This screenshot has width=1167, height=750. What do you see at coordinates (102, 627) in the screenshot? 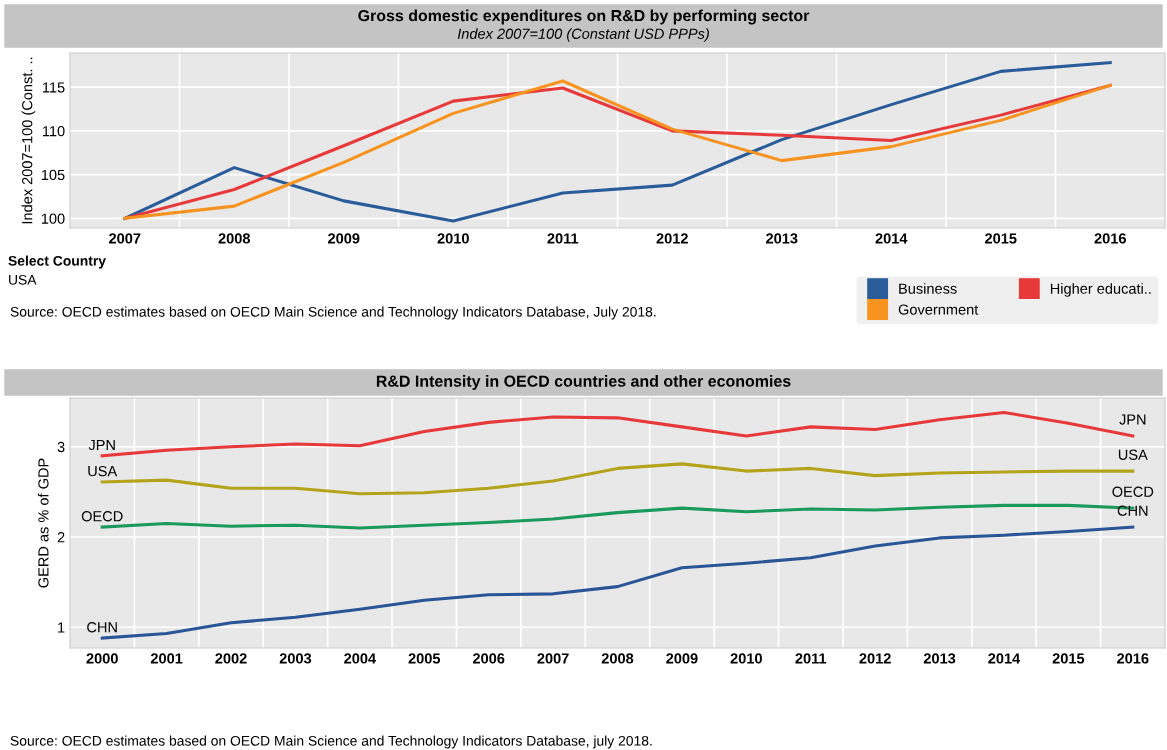
I see `series-label: CHN` at bounding box center [102, 627].